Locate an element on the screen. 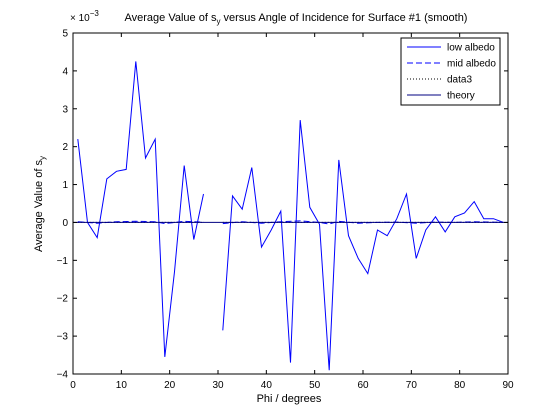 The image size is (560, 420). y-axis-label: Average Value of sy is located at coordinates (40, 204).